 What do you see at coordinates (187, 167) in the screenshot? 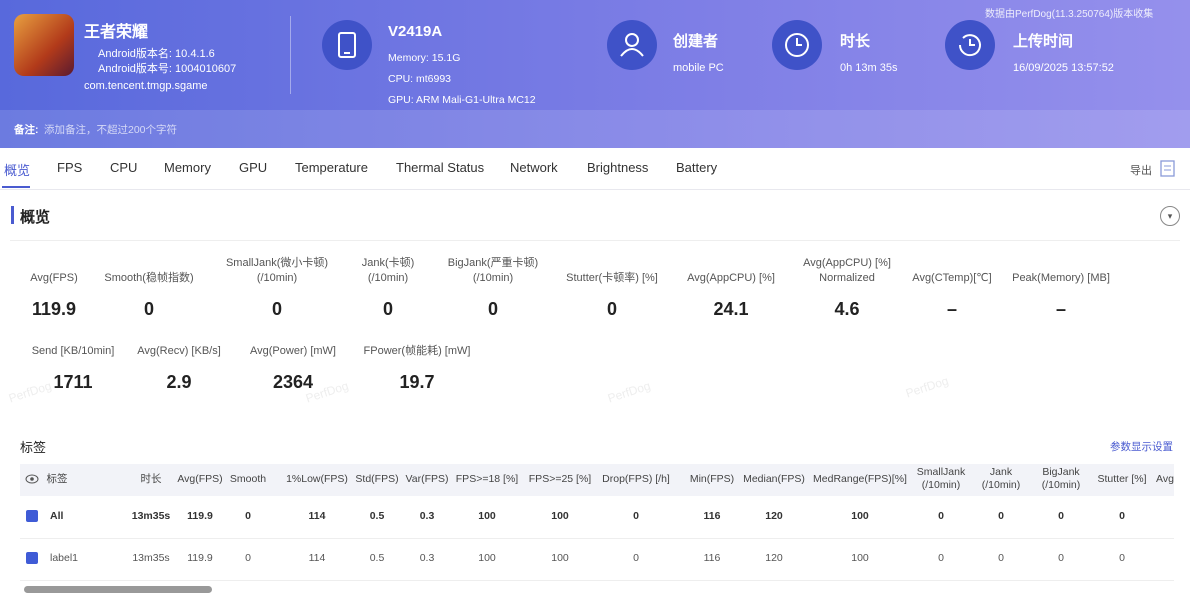
I see `tab: Memory` at bounding box center [187, 167].